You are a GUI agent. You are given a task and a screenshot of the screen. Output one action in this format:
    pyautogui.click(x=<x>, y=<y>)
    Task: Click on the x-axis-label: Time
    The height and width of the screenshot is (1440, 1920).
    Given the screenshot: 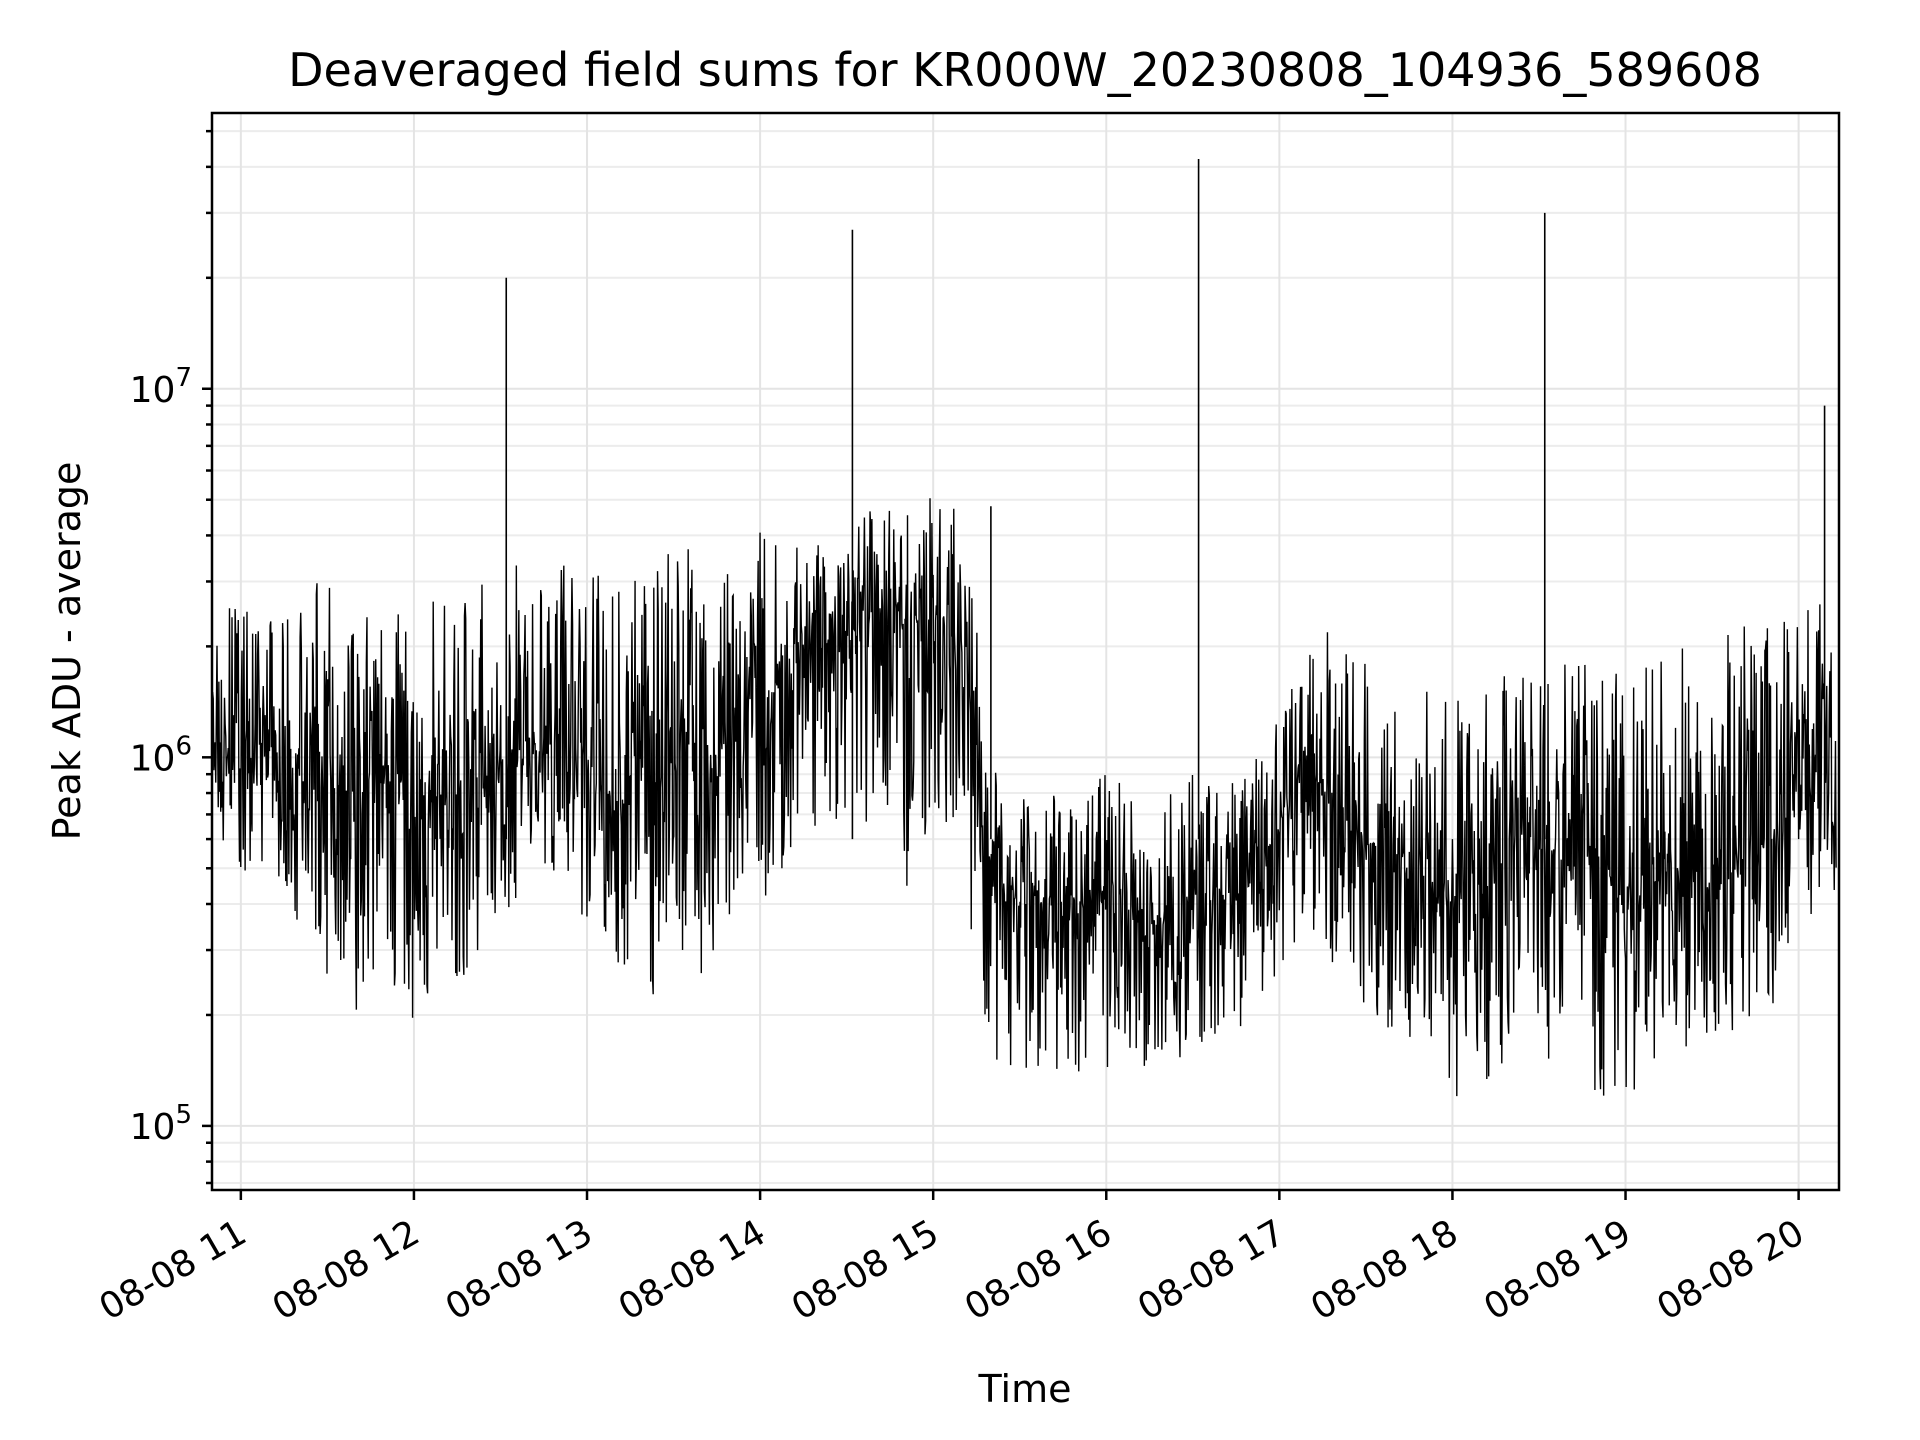 What is the action you would take?
    pyautogui.click(x=1025, y=1389)
    